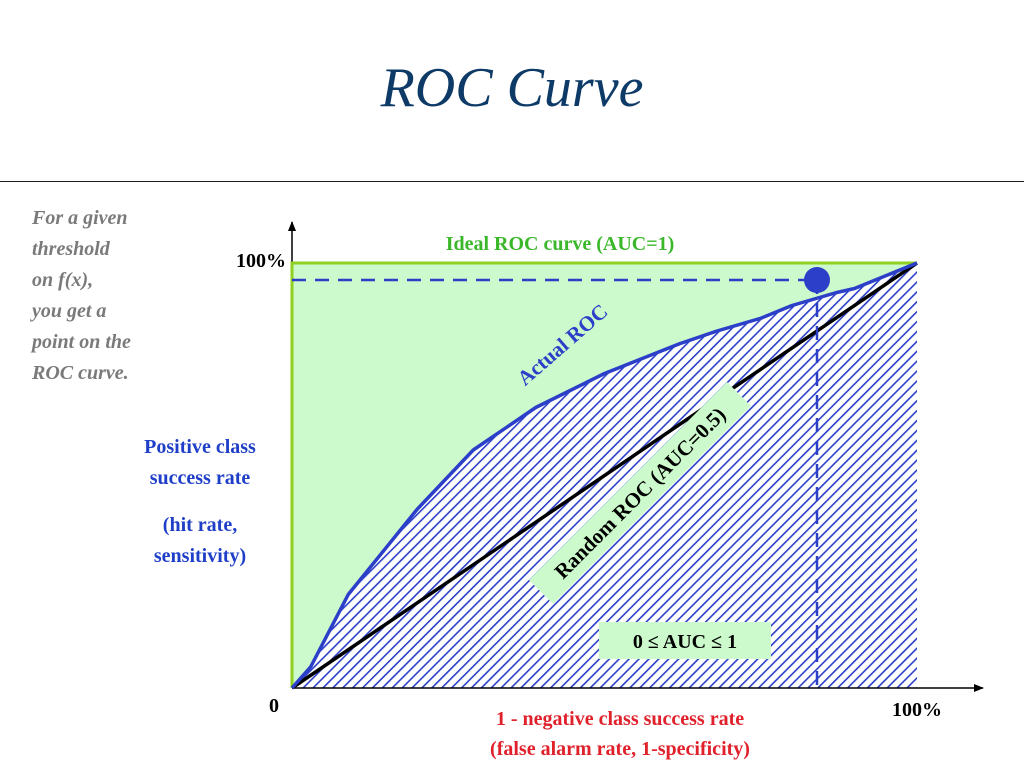 This screenshot has width=1024, height=768. I want to click on auc-range-box: 0 ≤ AUC ≤ 1, so click(685, 640).